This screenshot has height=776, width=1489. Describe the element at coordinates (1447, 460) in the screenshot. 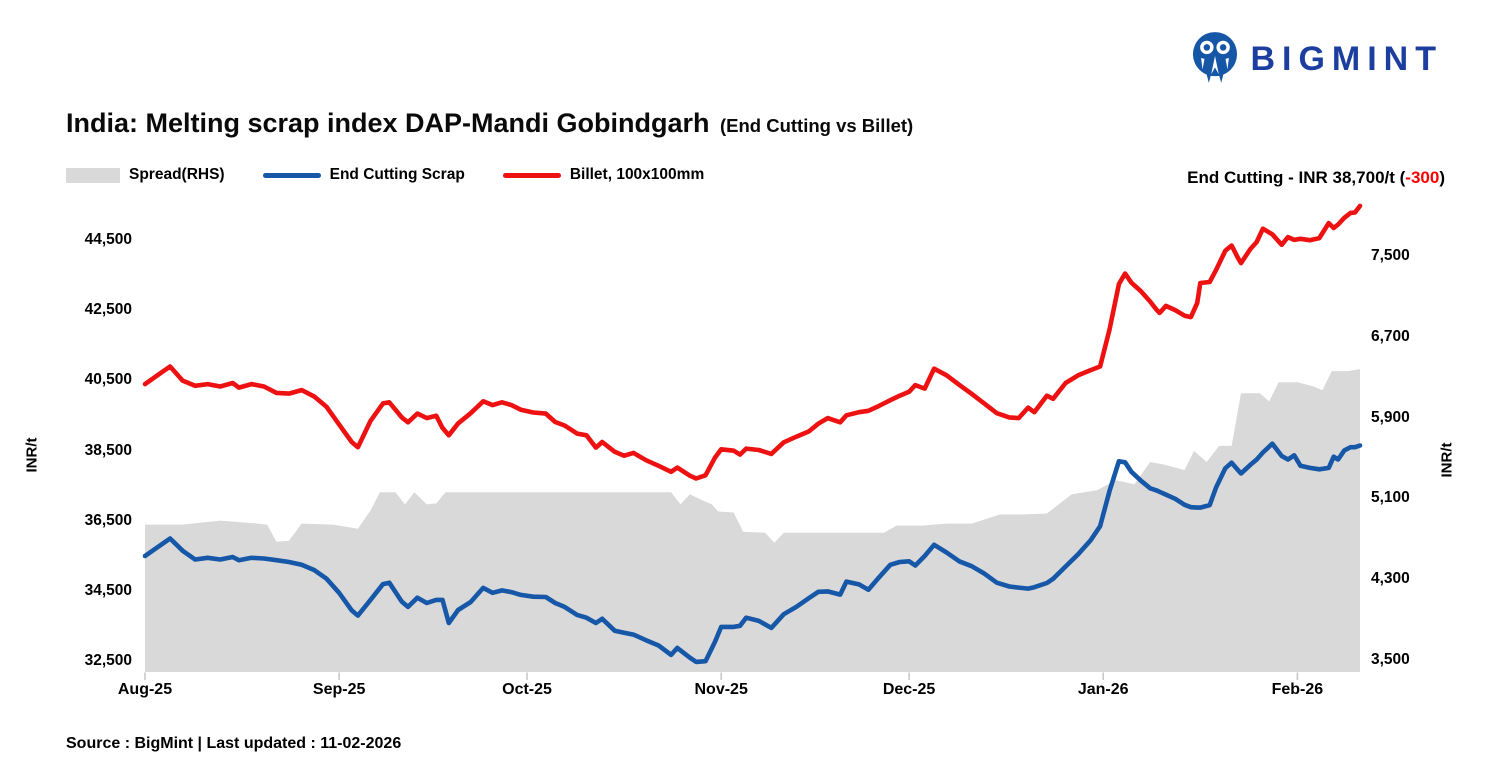

I see `right-axis-title: INR/t` at that location.